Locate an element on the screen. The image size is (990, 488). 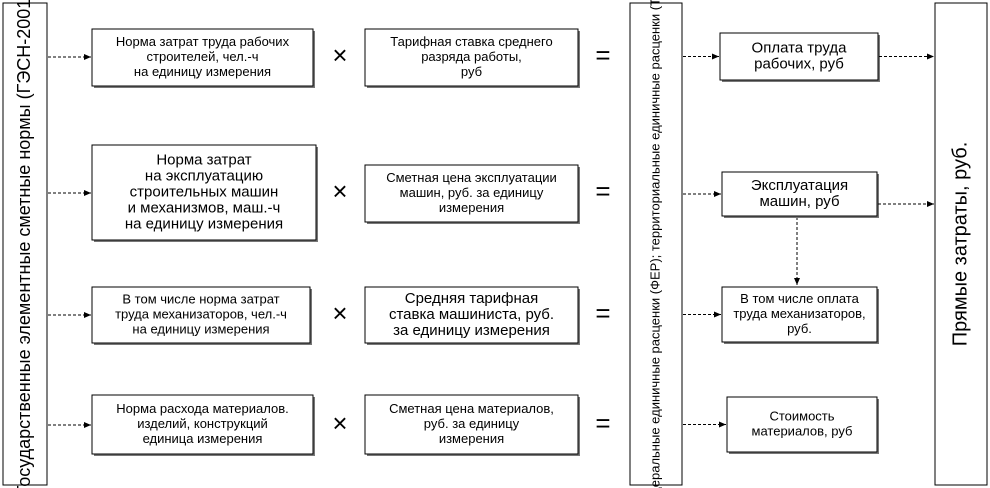
right-column-label: Прямые затраты, руб. is located at coordinates (960, 244).